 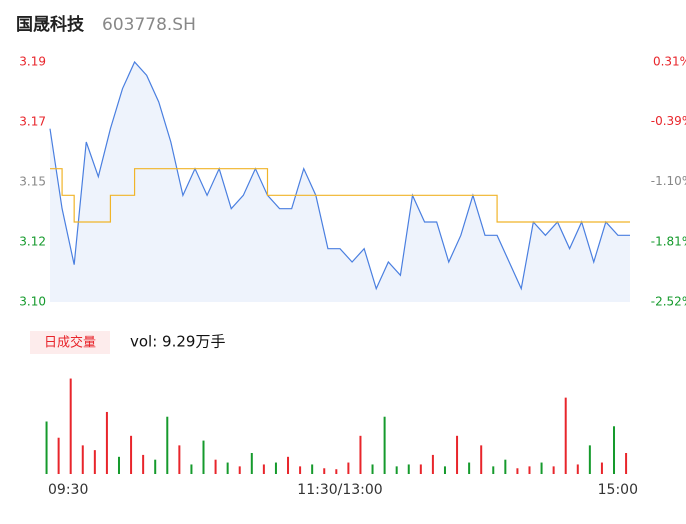 What do you see at coordinates (669, 62) in the screenshot?
I see `y2-tick-label: 0.31%` at bounding box center [669, 62].